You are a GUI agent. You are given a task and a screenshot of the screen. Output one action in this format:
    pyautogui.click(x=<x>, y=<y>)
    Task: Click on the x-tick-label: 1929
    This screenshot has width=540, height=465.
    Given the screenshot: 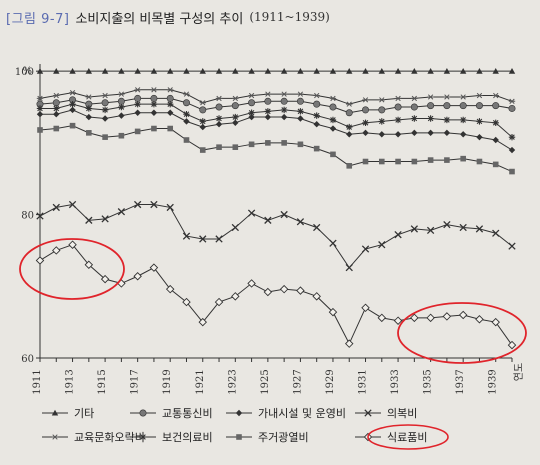 What is the action you would take?
    pyautogui.click(x=330, y=381)
    